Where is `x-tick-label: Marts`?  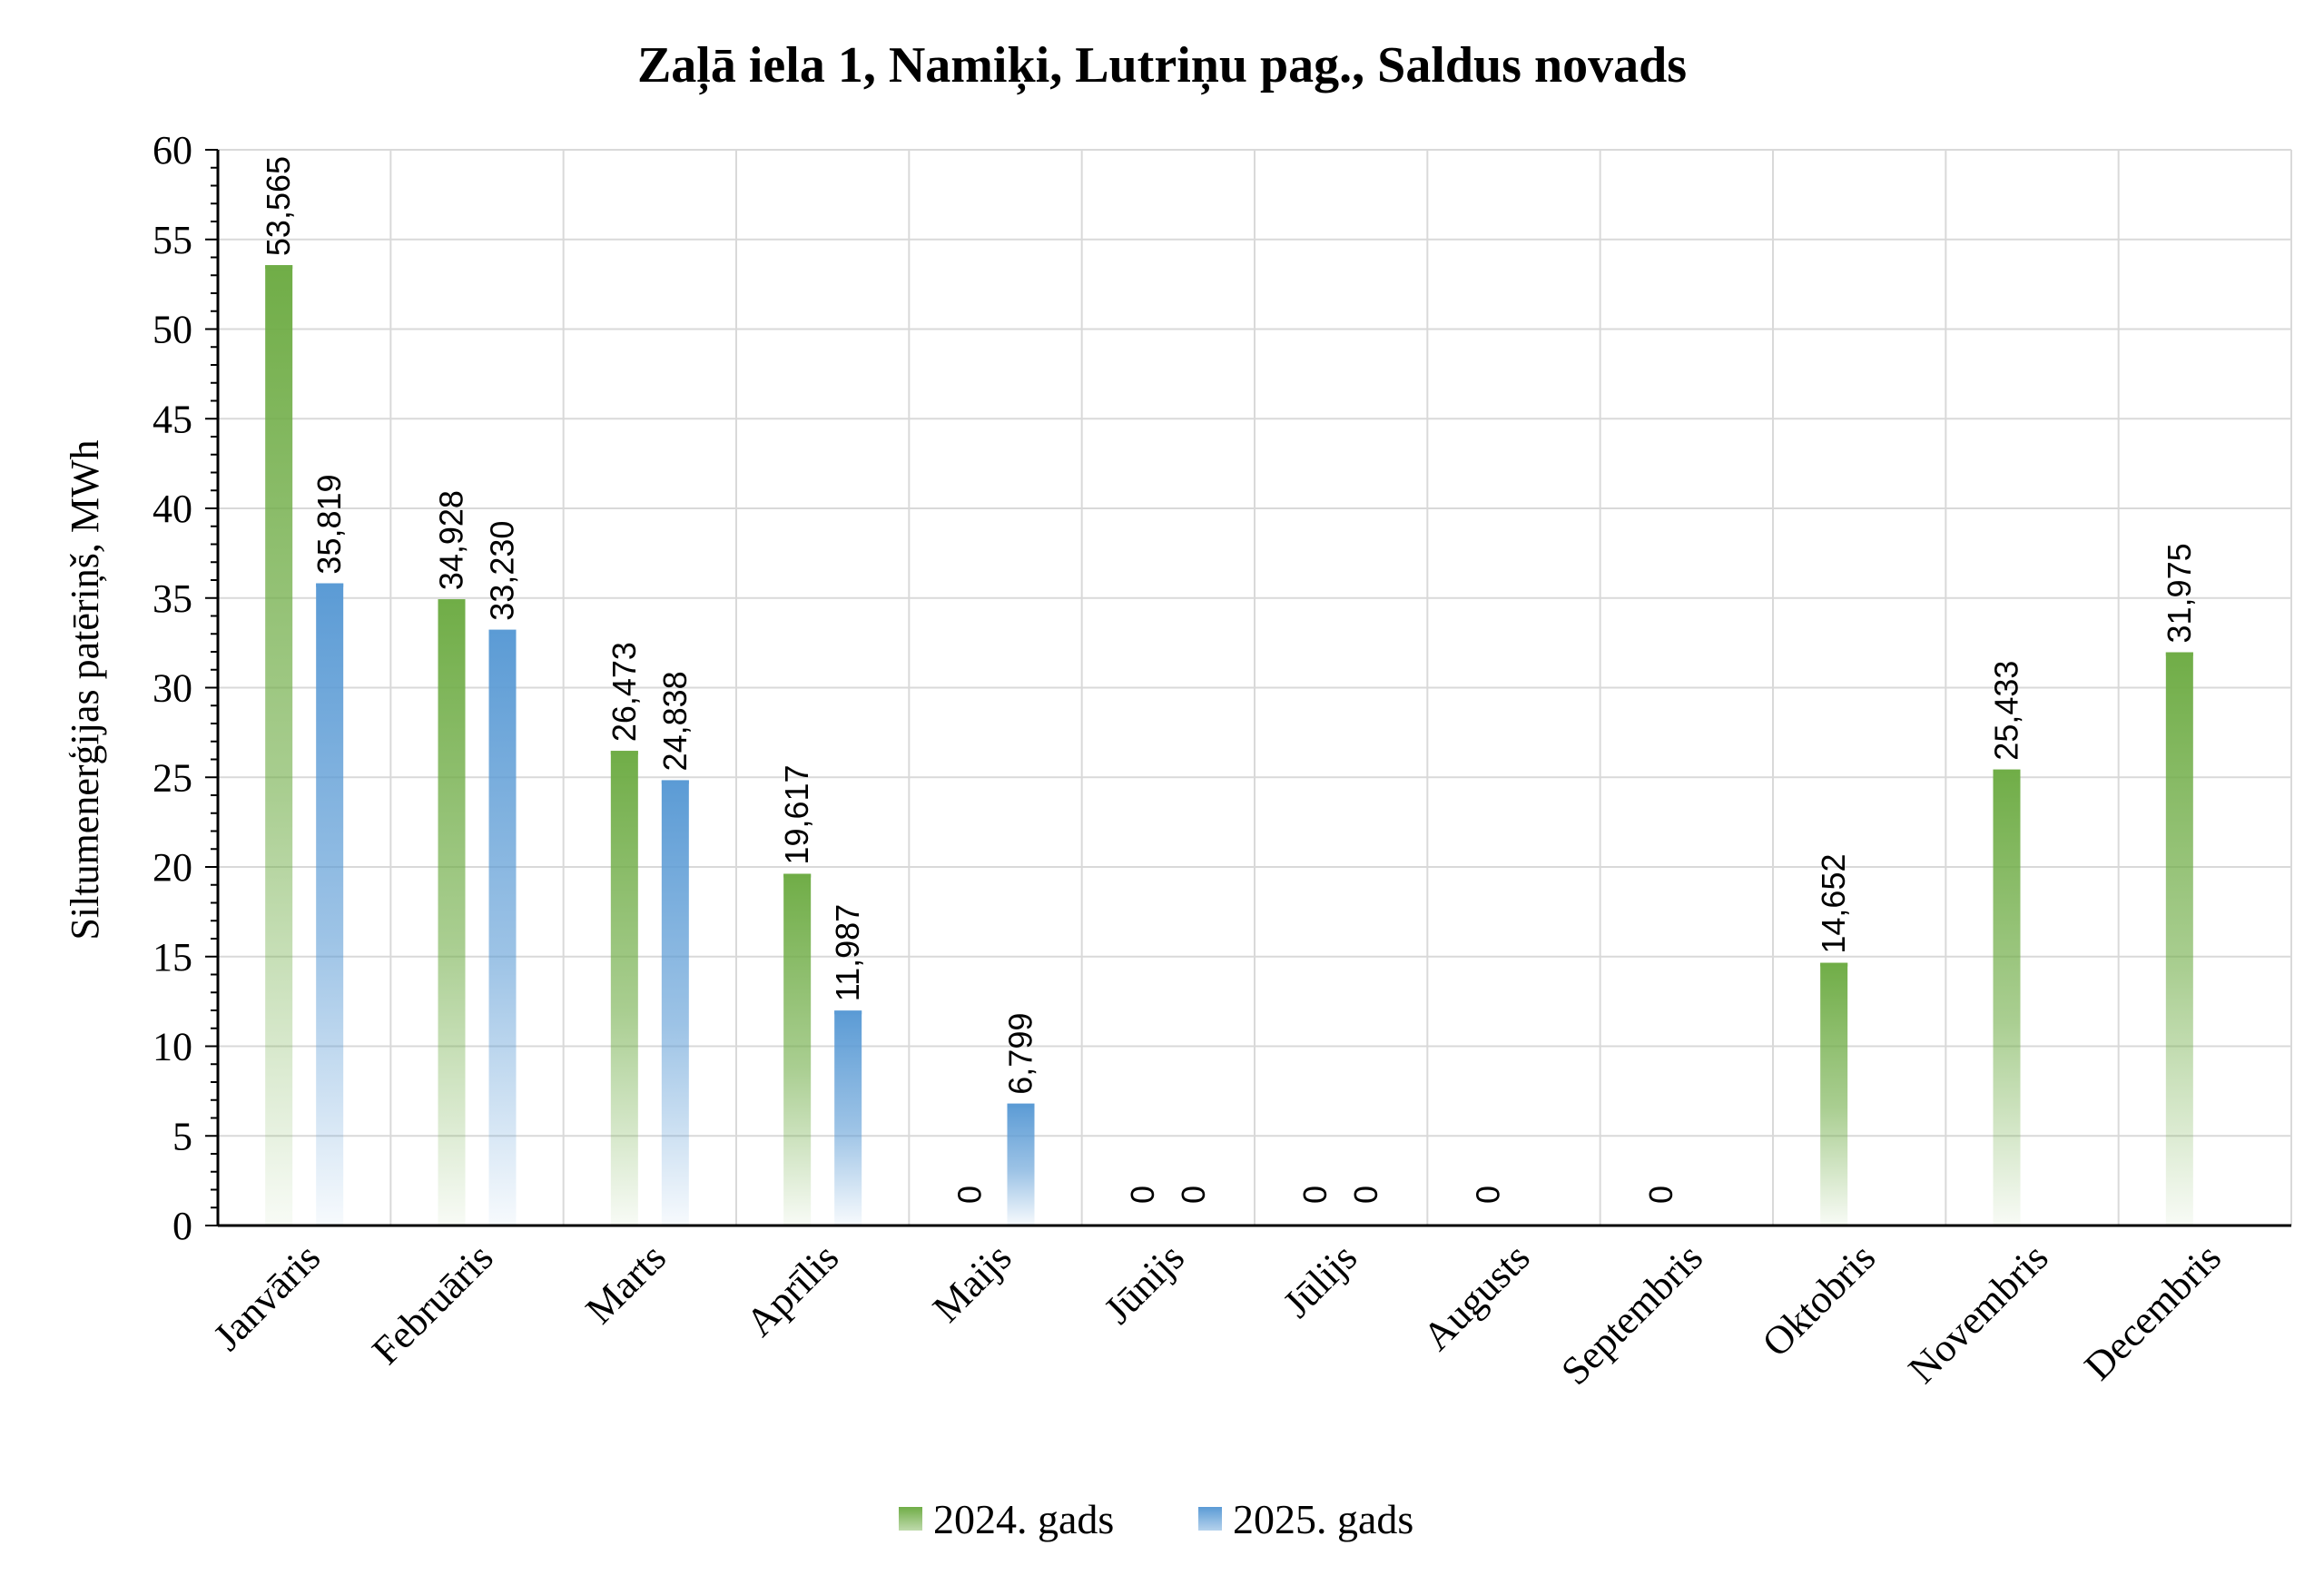
x-tick-label: Marts is located at coordinates (626, 1284).